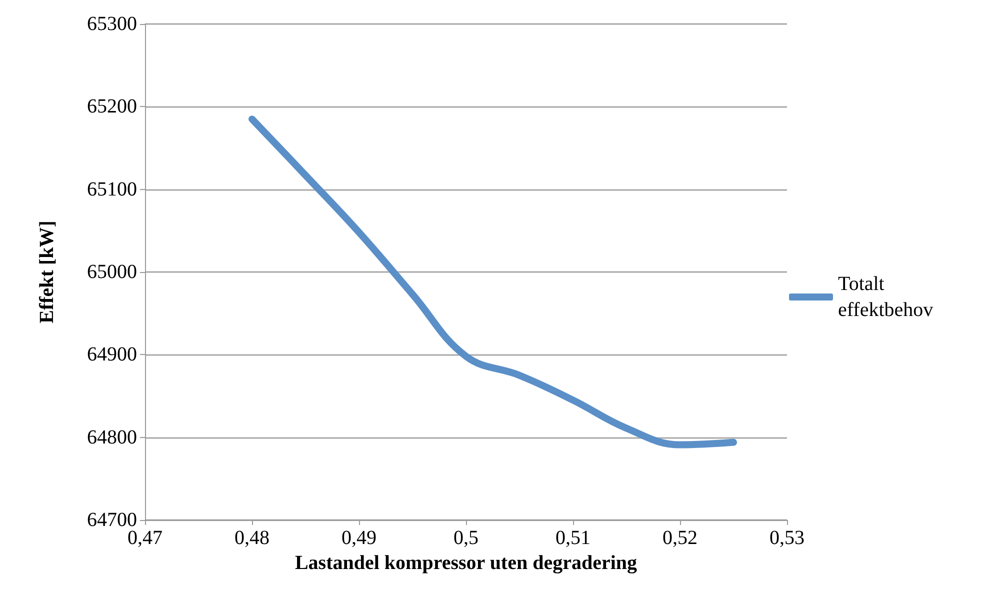  What do you see at coordinates (112, 355) in the screenshot?
I see `y-tick-label: 64900` at bounding box center [112, 355].